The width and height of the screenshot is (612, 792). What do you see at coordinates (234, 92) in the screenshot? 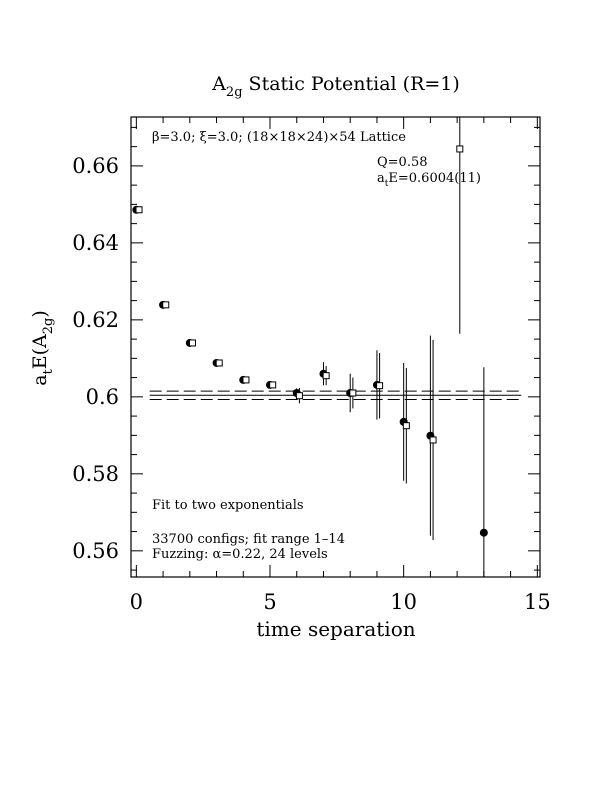
I see `title-sub: 2g` at bounding box center [234, 92].